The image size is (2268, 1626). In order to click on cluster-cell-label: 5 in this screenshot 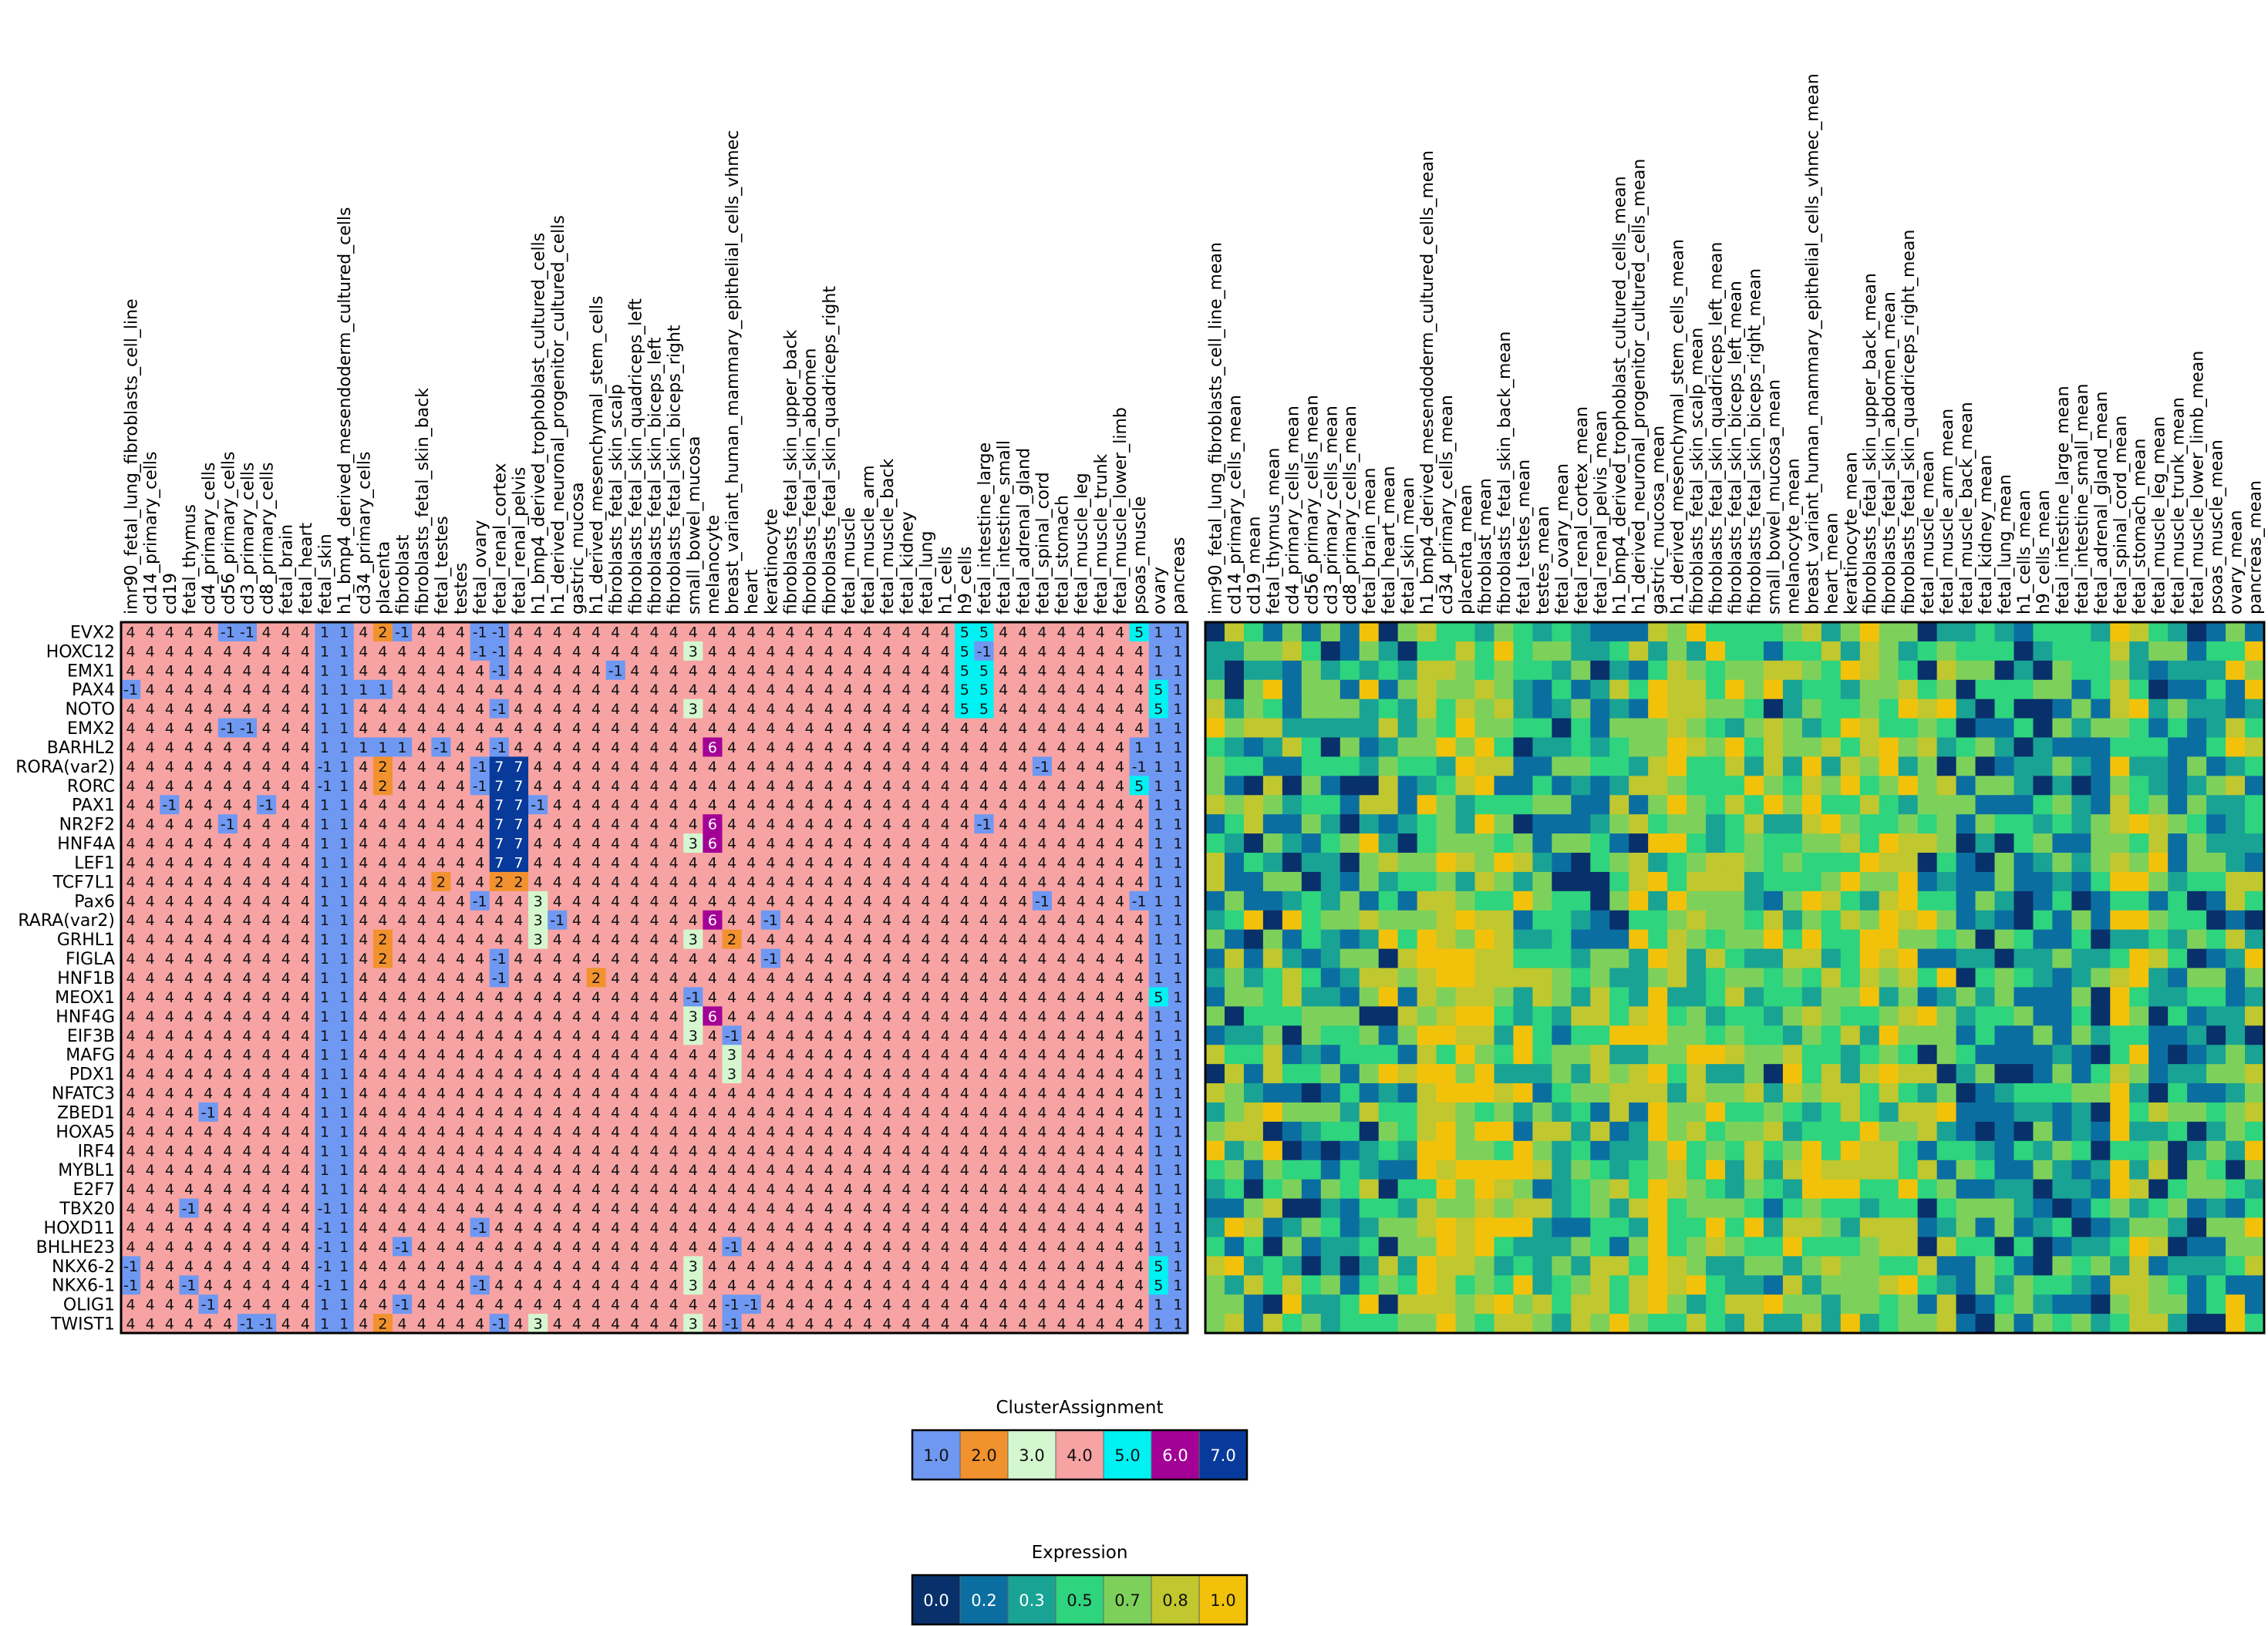, I will do `click(984, 670)`.